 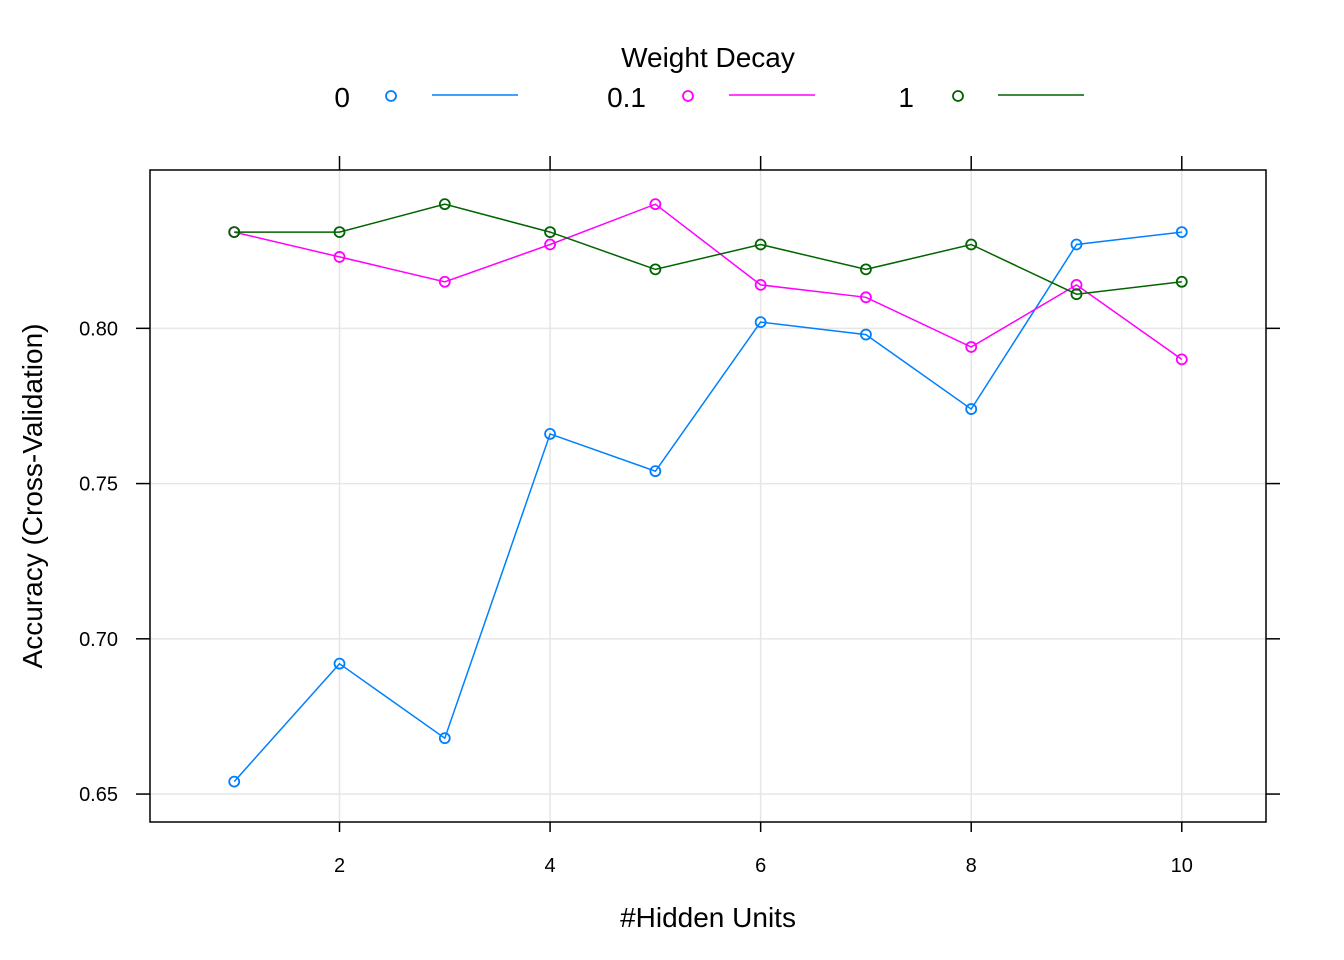 I want to click on y-tick-label: 0.75, so click(x=98, y=485).